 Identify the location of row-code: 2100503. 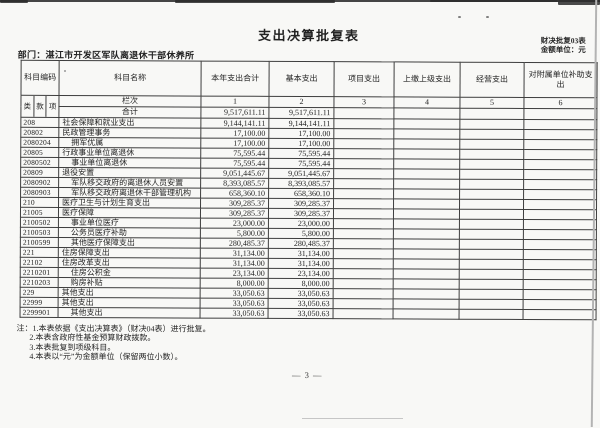
(39, 232).